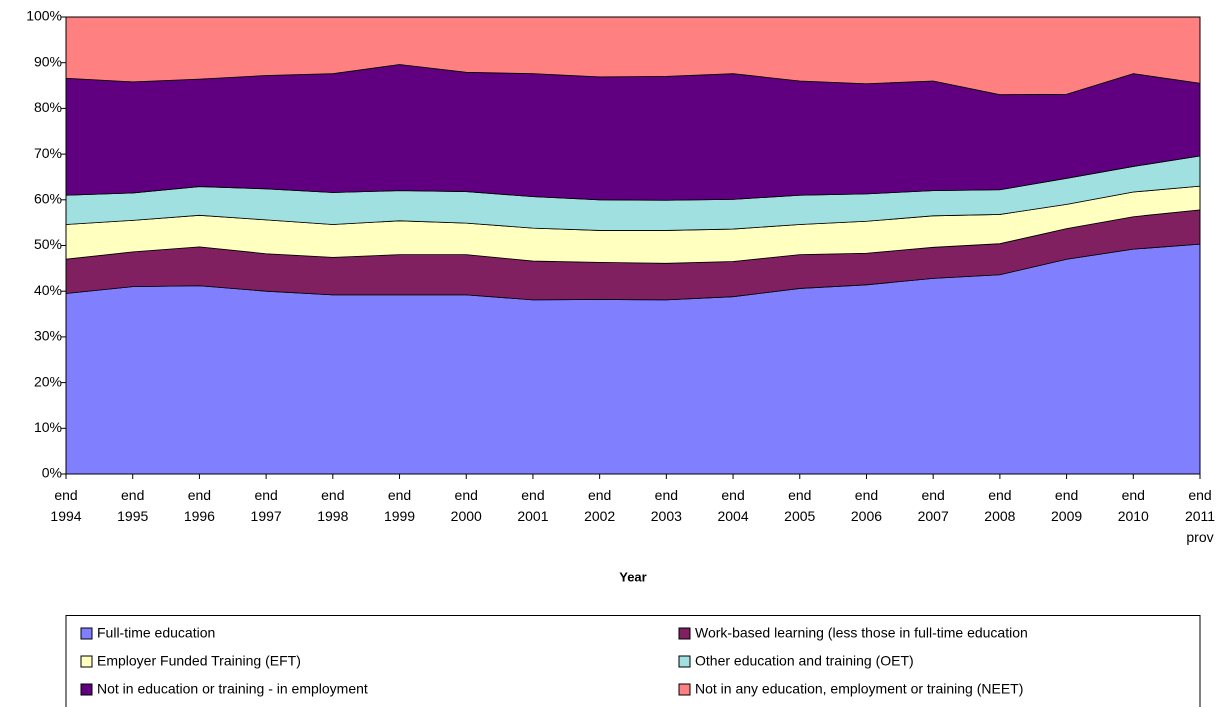  What do you see at coordinates (666, 505) in the screenshot?
I see `x-tick-label: end 2003` at bounding box center [666, 505].